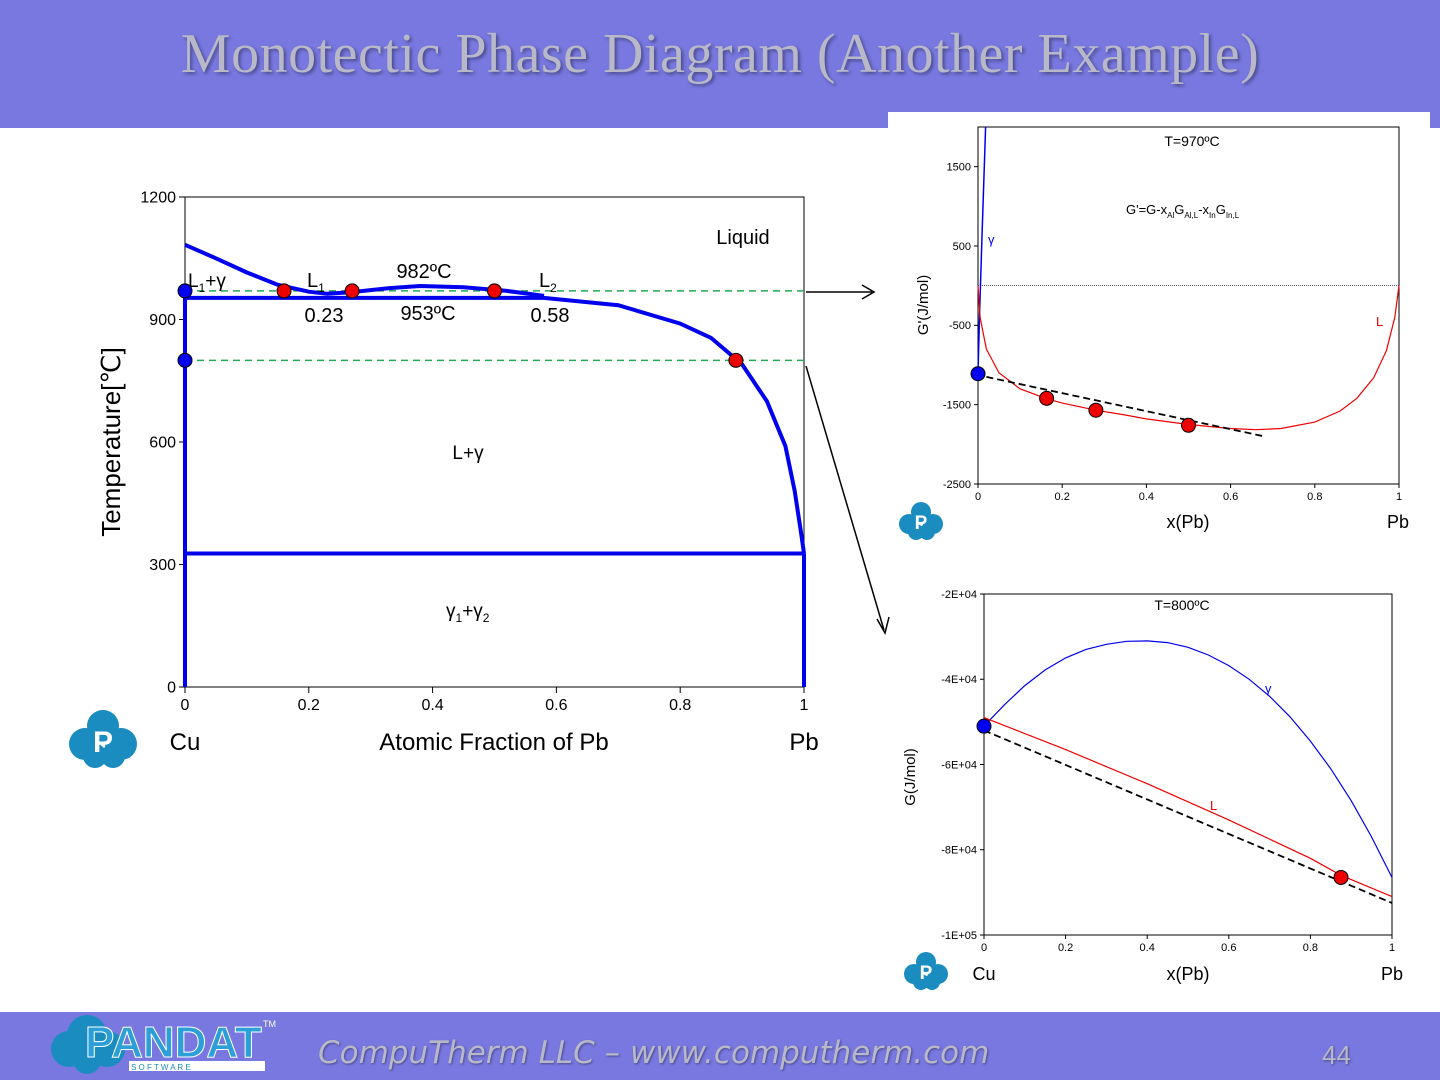 Image resolution: width=1440 pixels, height=1080 pixels. Describe the element at coordinates (161, 1067) in the screenshot. I see `svg-text: S O F T W A R E` at that location.